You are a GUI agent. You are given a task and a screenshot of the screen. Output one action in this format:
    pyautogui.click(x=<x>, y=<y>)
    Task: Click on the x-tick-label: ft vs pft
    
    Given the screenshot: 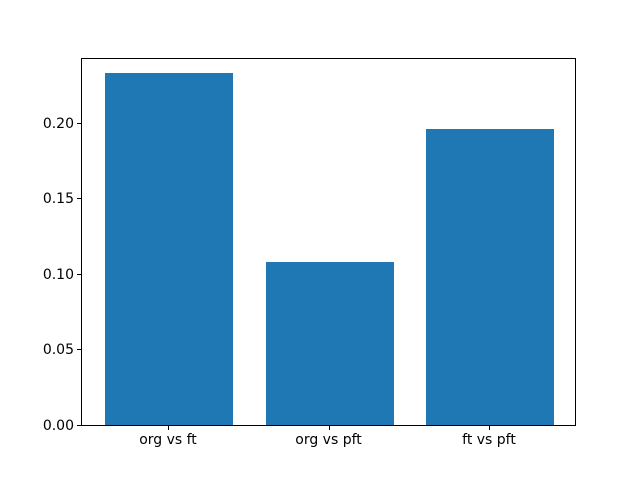 What is the action you would take?
    pyautogui.click(x=489, y=440)
    